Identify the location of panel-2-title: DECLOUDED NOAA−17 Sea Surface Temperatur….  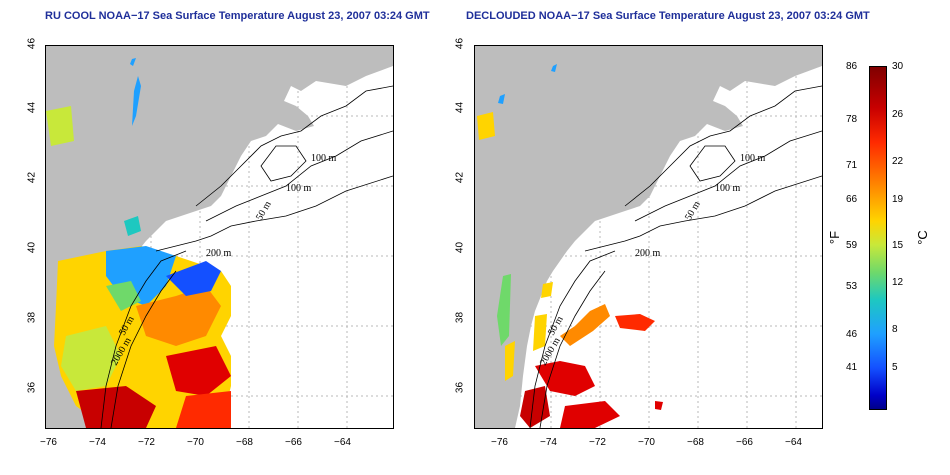
(668, 16).